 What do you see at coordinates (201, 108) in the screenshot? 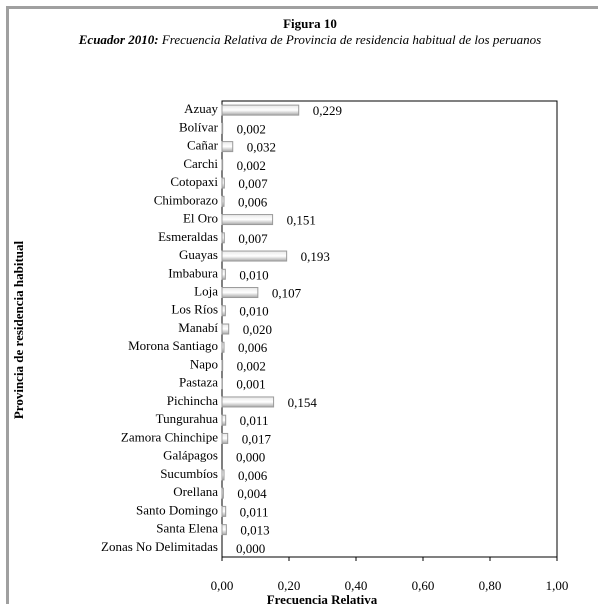
I see `y-tick-label: Azuay` at bounding box center [201, 108].